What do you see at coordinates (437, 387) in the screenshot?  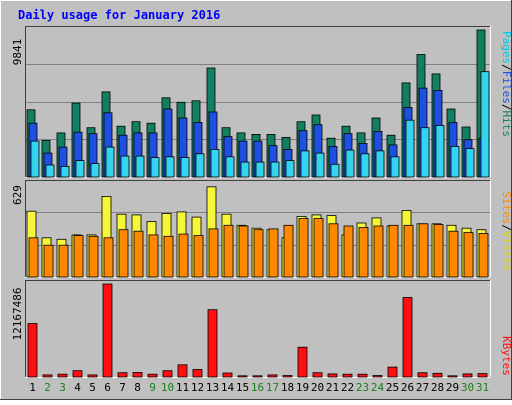 I see `x-tick-label-day-28: 28` at bounding box center [437, 387].